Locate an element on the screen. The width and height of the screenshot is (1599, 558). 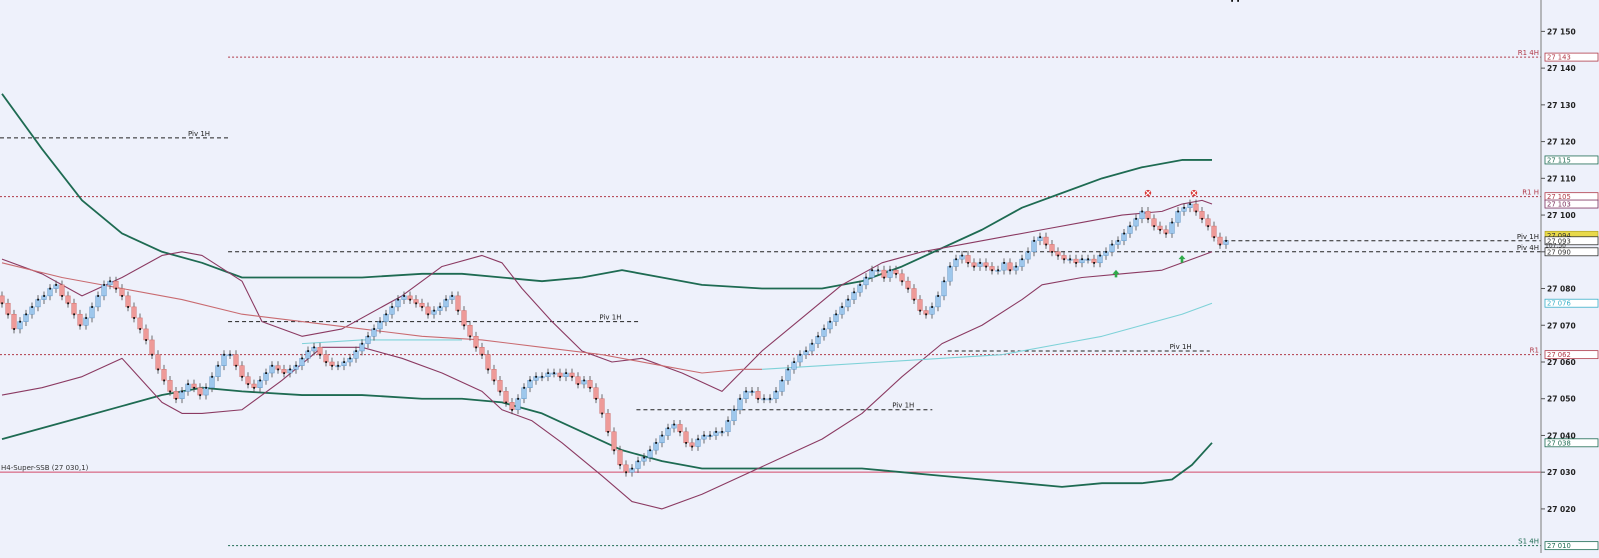
indicator-line is located at coordinates (987, 336).